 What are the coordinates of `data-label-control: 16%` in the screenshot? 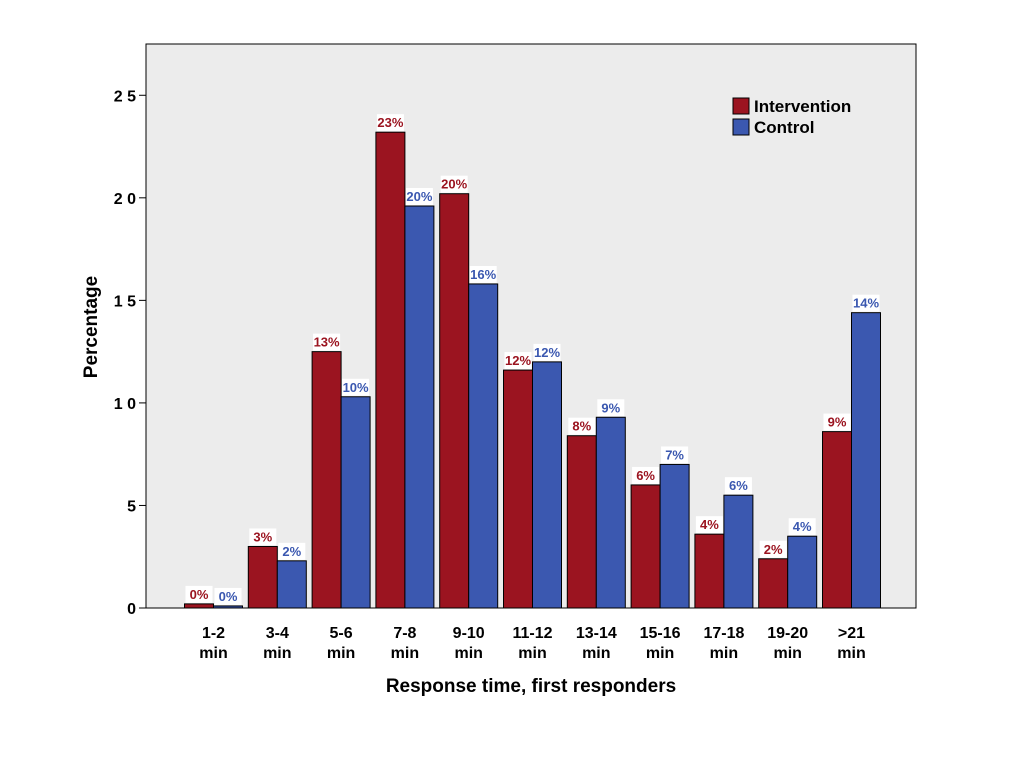 It's located at (483, 274).